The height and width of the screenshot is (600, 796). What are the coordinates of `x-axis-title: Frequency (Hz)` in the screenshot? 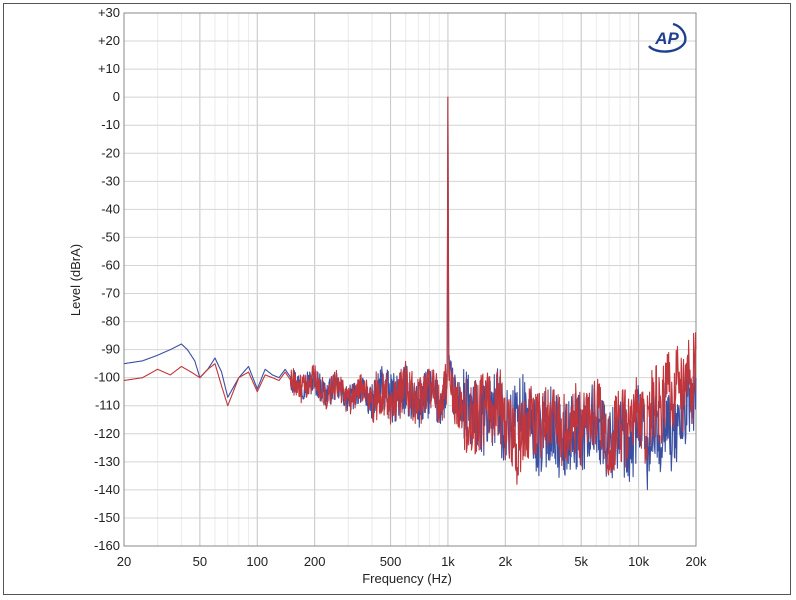 It's located at (407, 578).